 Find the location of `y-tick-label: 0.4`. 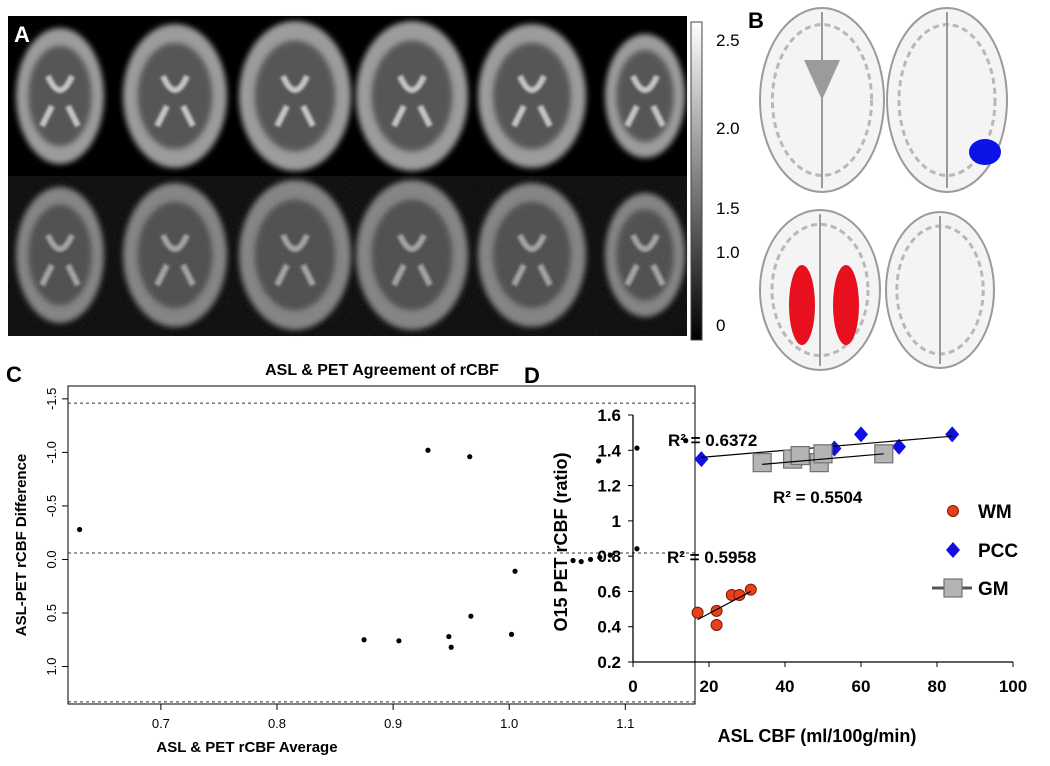

y-tick-label: 0.4 is located at coordinates (609, 627).